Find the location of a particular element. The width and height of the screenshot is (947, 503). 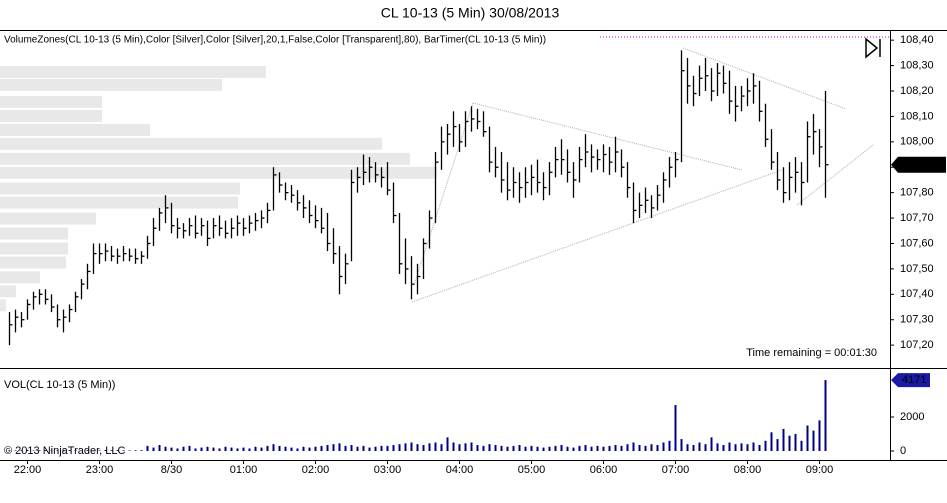

copyright: © 2013 NinjaTrader, LLC is located at coordinates (64, 451).